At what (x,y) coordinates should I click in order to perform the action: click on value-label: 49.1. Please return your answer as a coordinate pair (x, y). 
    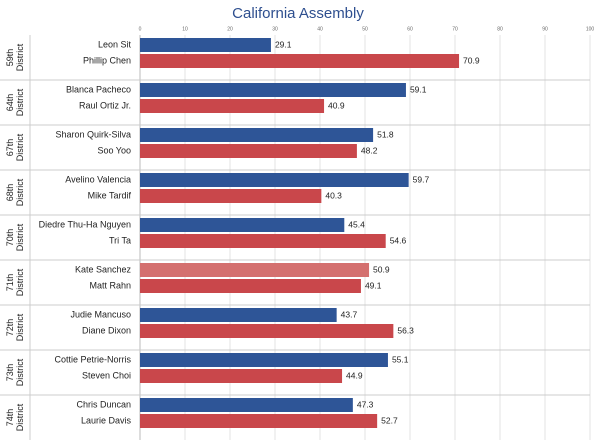
    Looking at the image, I should click on (373, 285).